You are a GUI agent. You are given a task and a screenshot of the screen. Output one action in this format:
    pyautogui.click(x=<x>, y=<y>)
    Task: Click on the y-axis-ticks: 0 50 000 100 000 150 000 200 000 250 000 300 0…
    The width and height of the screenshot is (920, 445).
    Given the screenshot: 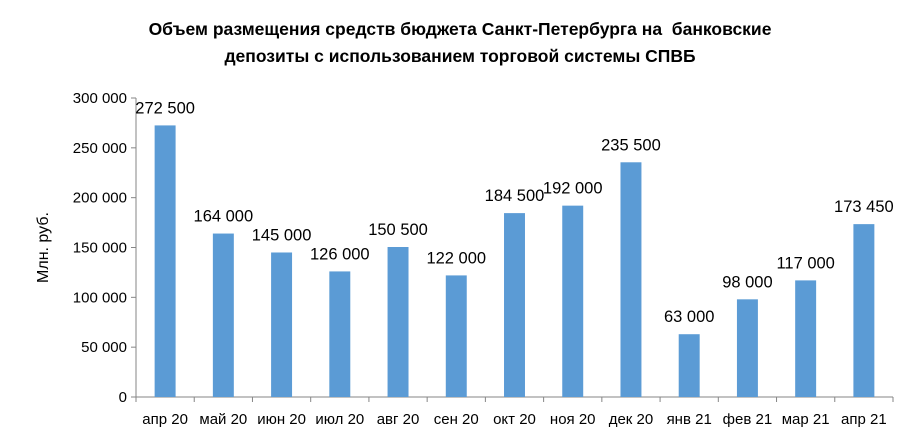 What is the action you would take?
    pyautogui.click(x=104, y=248)
    